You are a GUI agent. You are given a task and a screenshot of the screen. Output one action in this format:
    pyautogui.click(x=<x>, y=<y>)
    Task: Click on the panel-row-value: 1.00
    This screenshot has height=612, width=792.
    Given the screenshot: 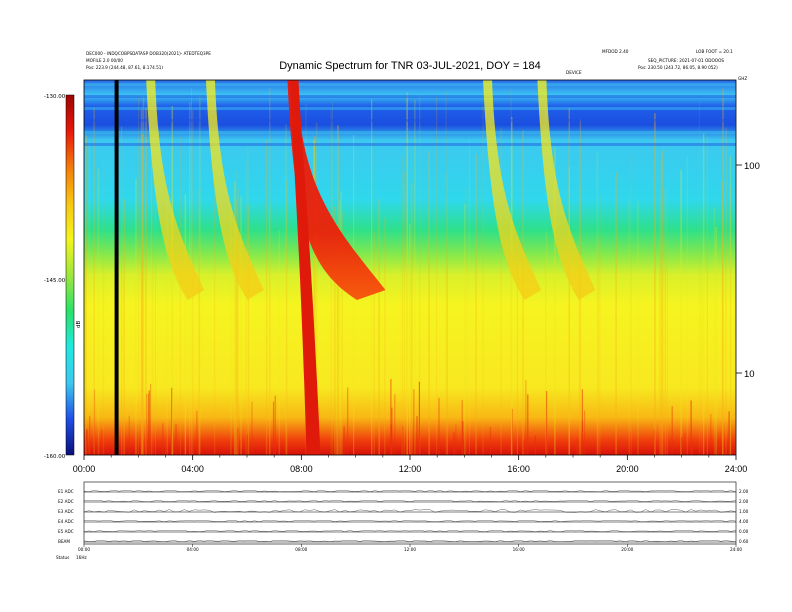 What is the action you would take?
    pyautogui.click(x=744, y=511)
    